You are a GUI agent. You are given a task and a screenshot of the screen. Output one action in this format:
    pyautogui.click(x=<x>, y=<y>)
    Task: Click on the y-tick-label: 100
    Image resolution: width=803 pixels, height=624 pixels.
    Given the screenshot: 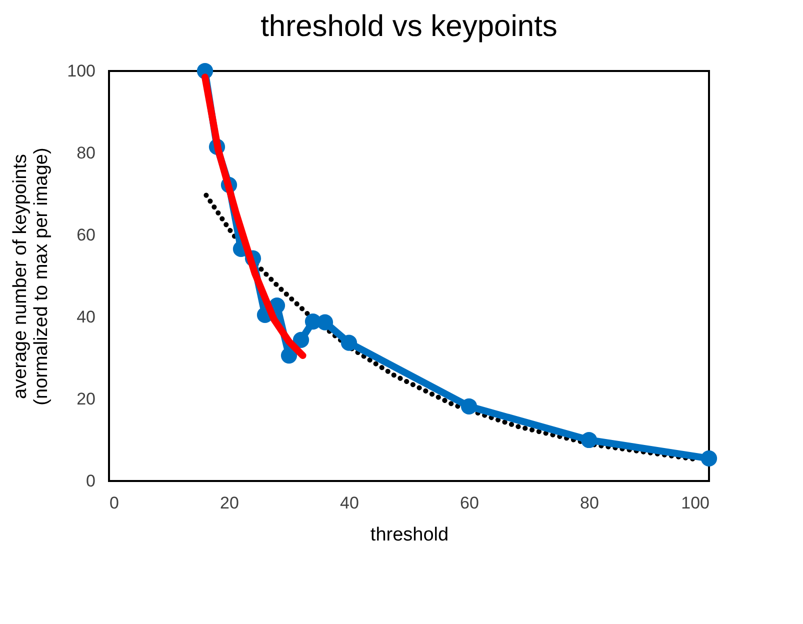 What is the action you would take?
    pyautogui.click(x=81, y=71)
    